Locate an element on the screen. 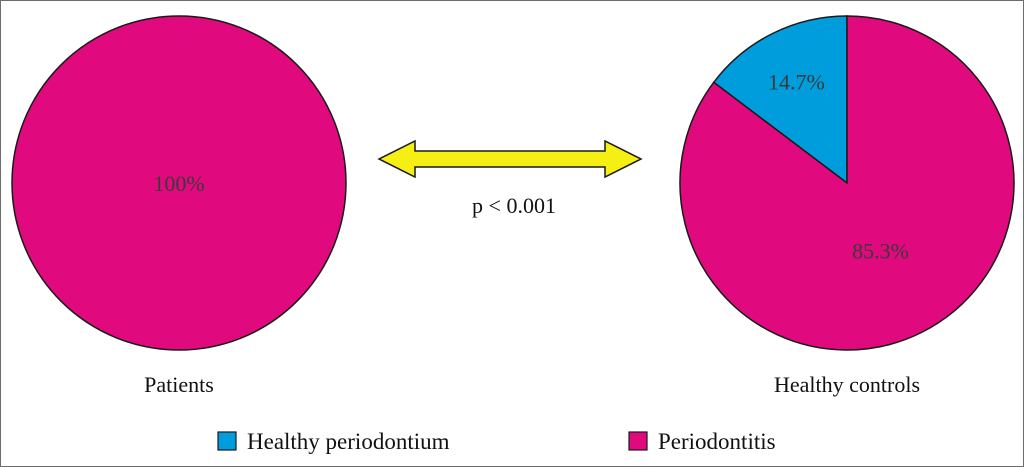 This screenshot has width=1024, height=467. pie-healthy-controls-caption: Healthy controls is located at coordinates (847, 384).